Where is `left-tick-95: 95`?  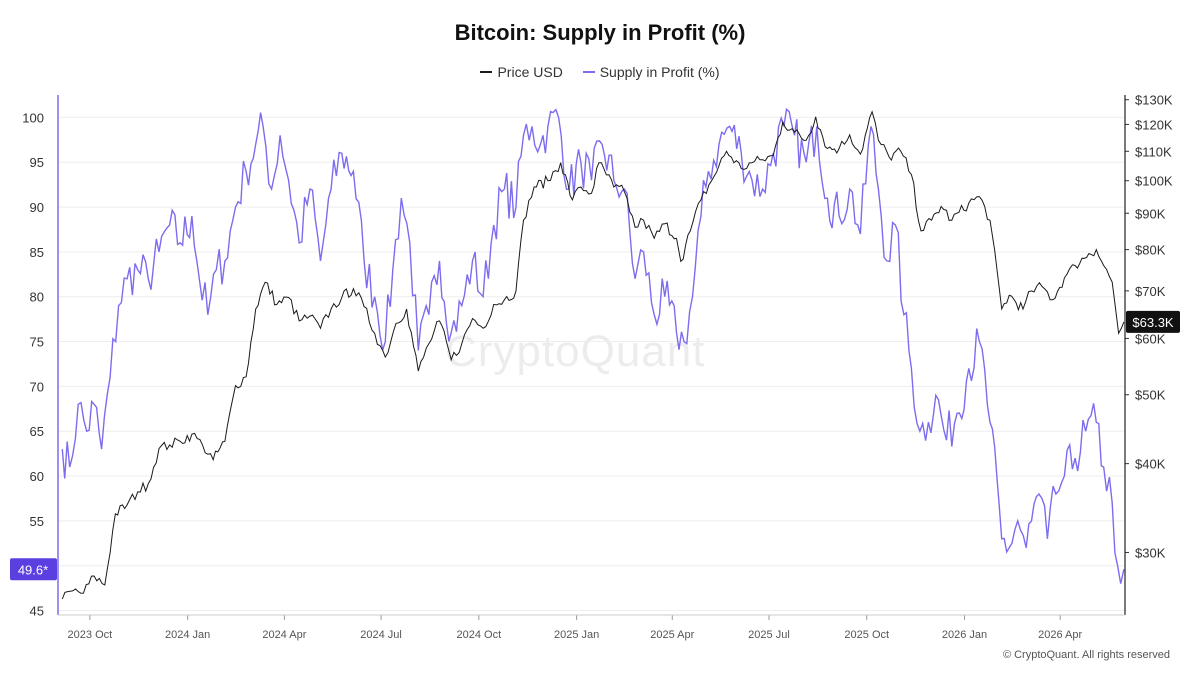
left-tick-95: 95 is located at coordinates (37, 162).